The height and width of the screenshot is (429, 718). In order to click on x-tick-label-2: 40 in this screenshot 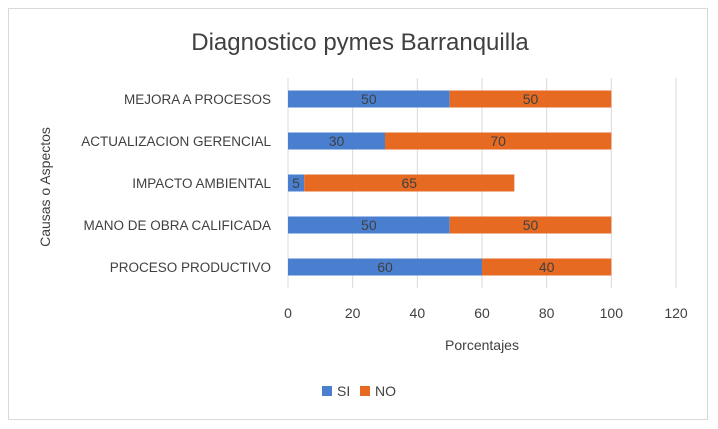, I will do `click(418, 313)`.